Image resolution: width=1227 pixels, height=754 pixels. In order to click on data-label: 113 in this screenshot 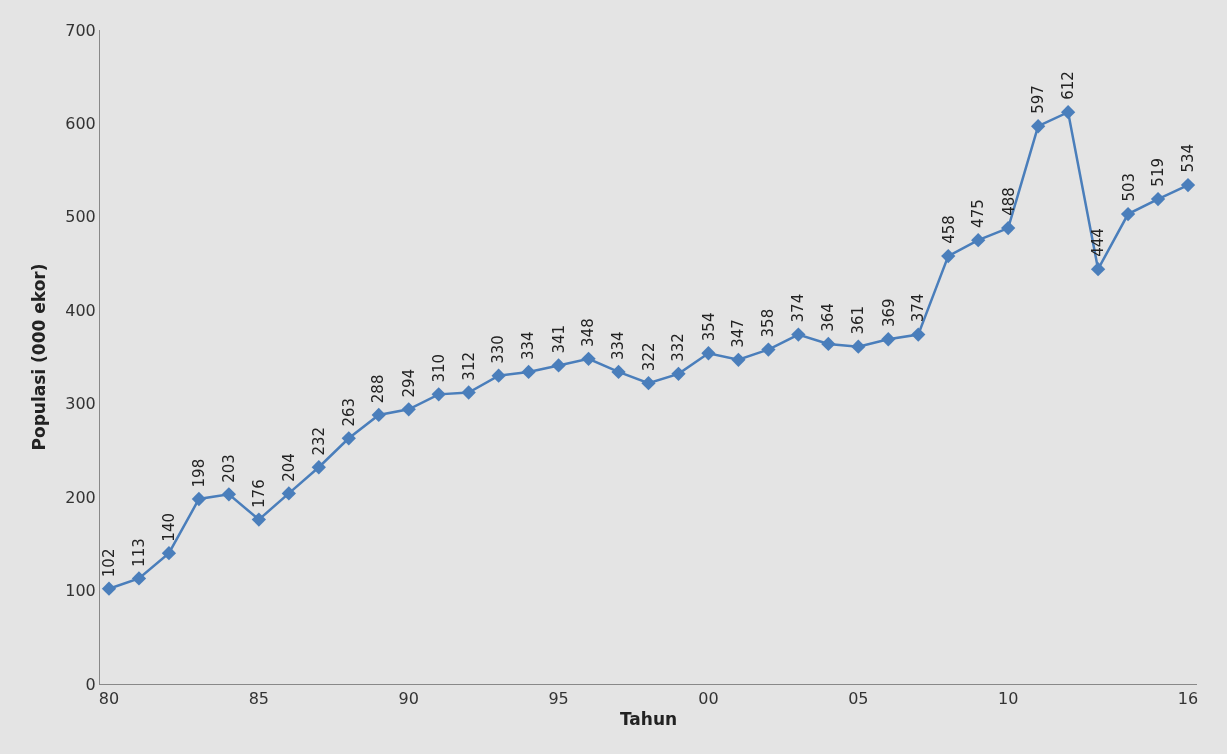, I will do `click(139, 552)`.